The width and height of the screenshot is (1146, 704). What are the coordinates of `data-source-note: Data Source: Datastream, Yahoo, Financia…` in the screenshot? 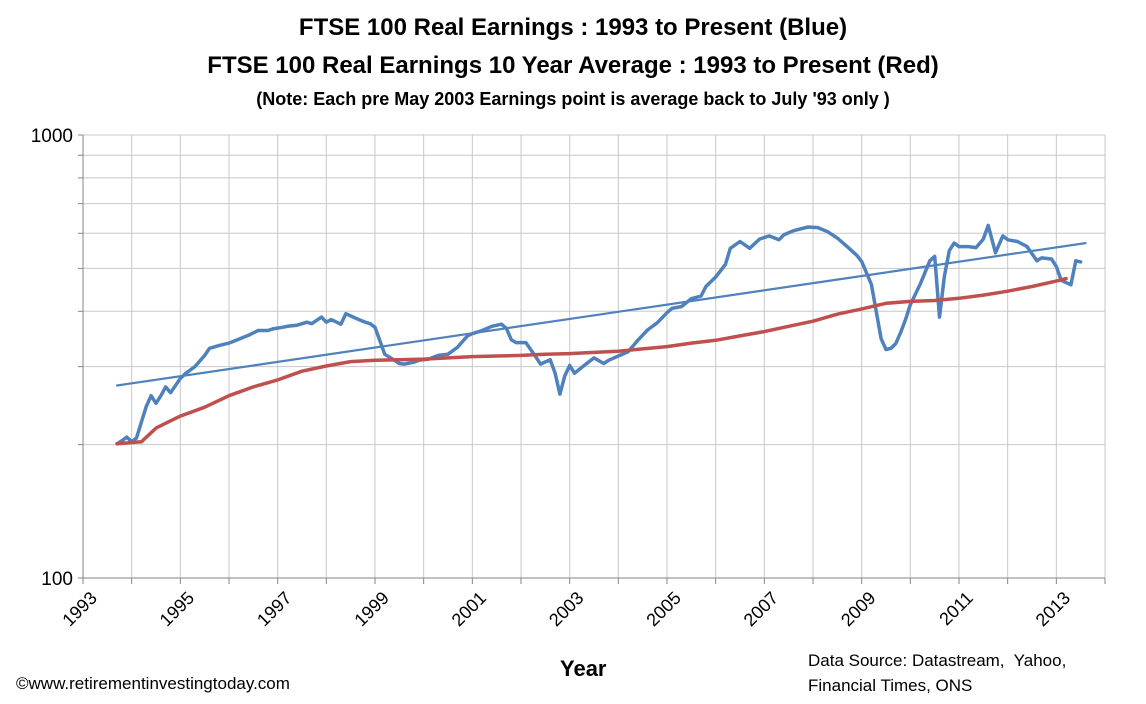 It's located at (937, 673).